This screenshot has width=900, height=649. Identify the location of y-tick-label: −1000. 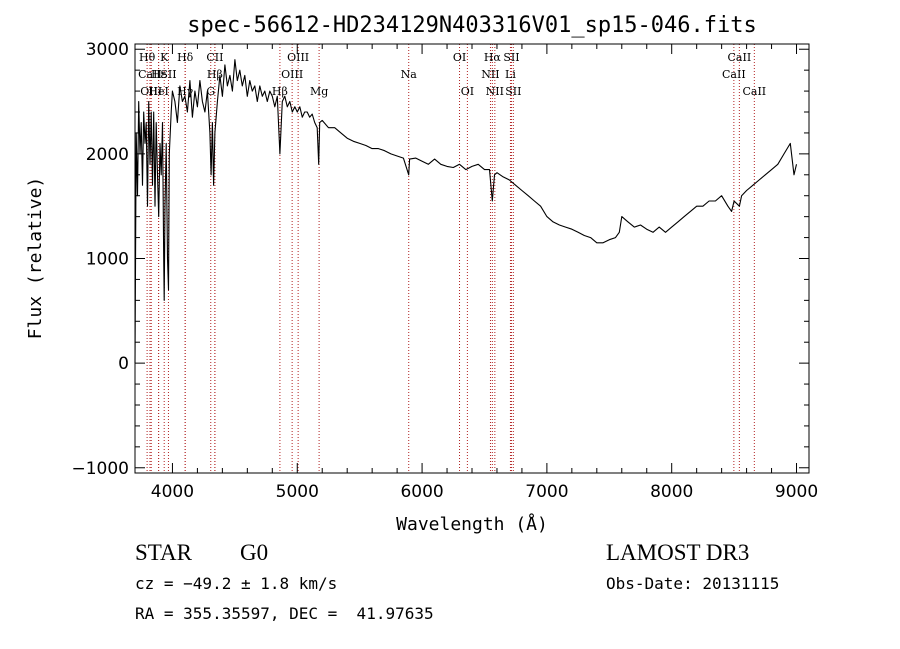
(100, 469).